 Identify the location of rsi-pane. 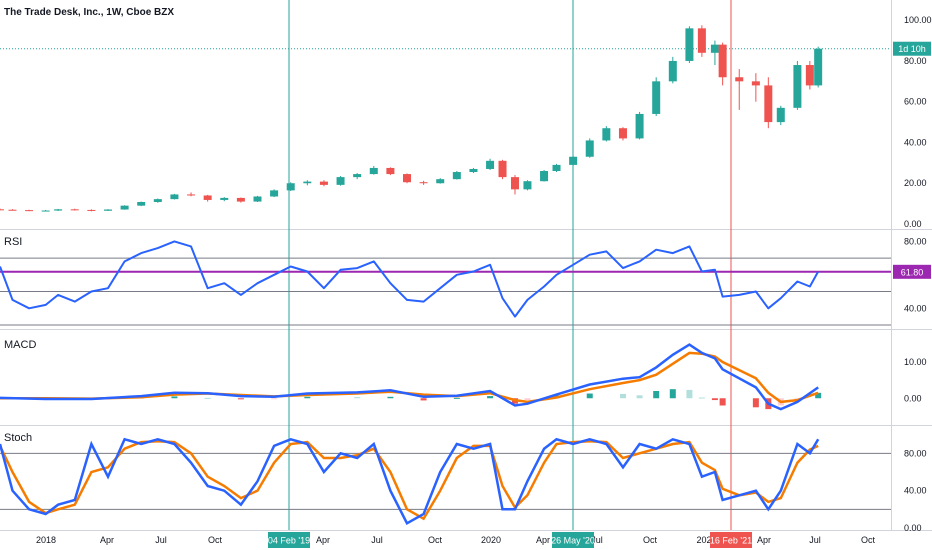
(445, 283).